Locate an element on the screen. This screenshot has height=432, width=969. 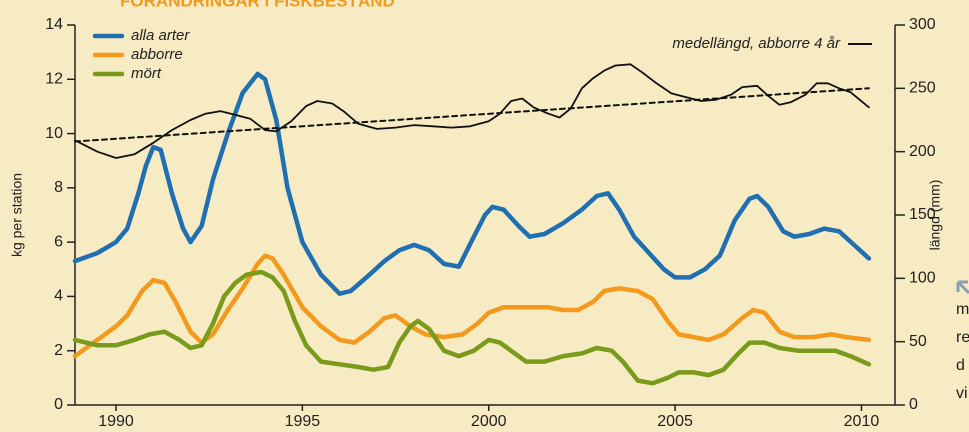
y2-tick-label: 50 is located at coordinates (918, 341).